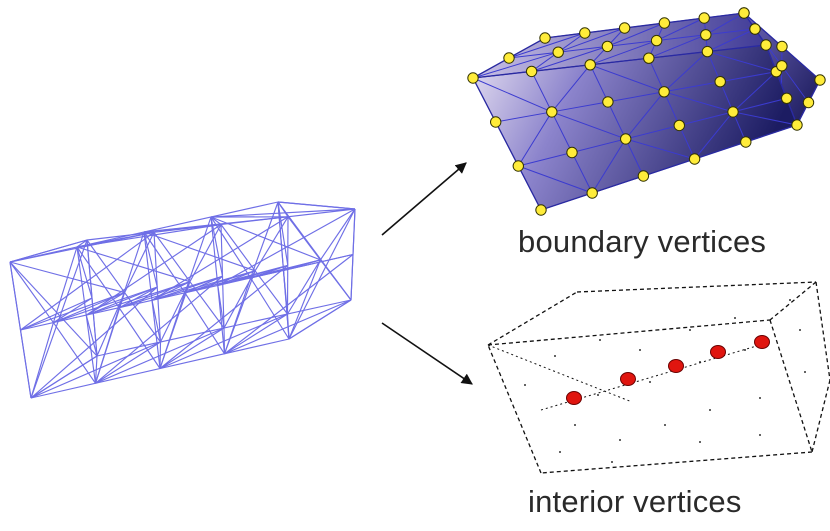 The image size is (830, 531). I want to click on boundary-vertices-label: boundary vertices, so click(642, 241).